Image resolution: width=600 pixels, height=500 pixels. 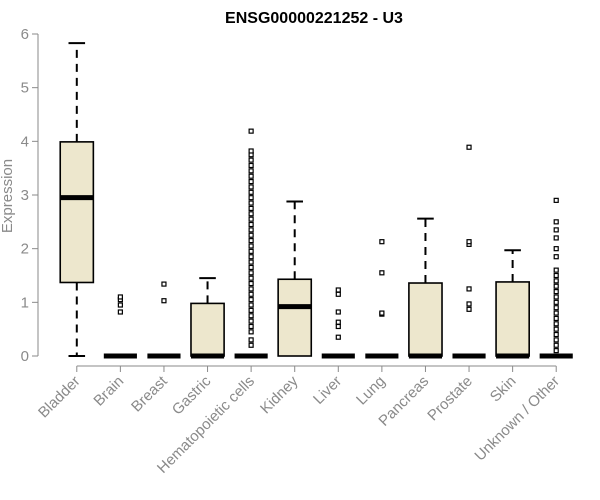 I want to click on chart-title: ENSG00000221252 - U3, so click(x=314, y=18).